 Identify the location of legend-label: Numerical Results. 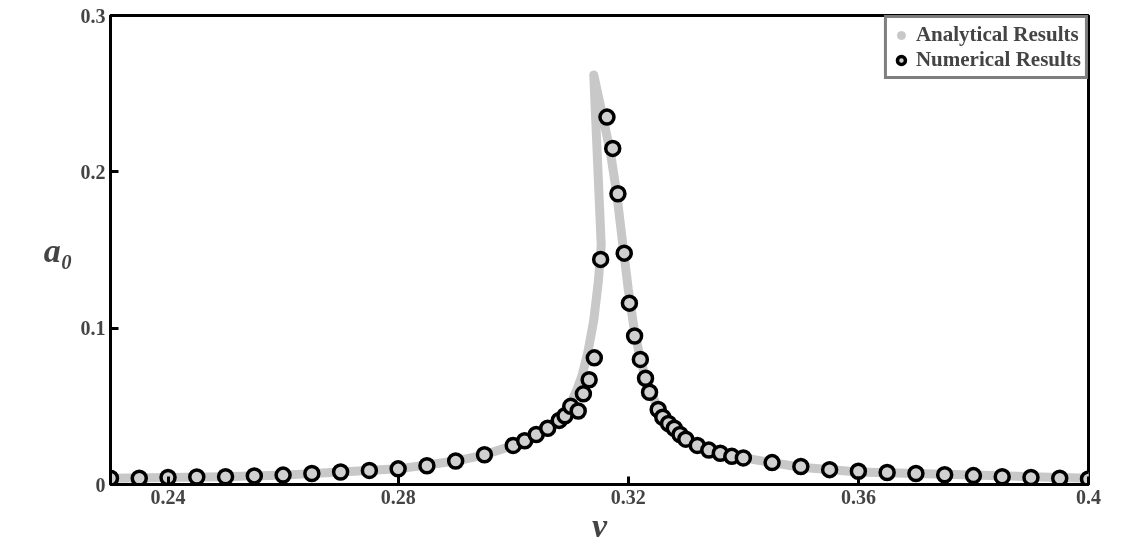
(998, 59).